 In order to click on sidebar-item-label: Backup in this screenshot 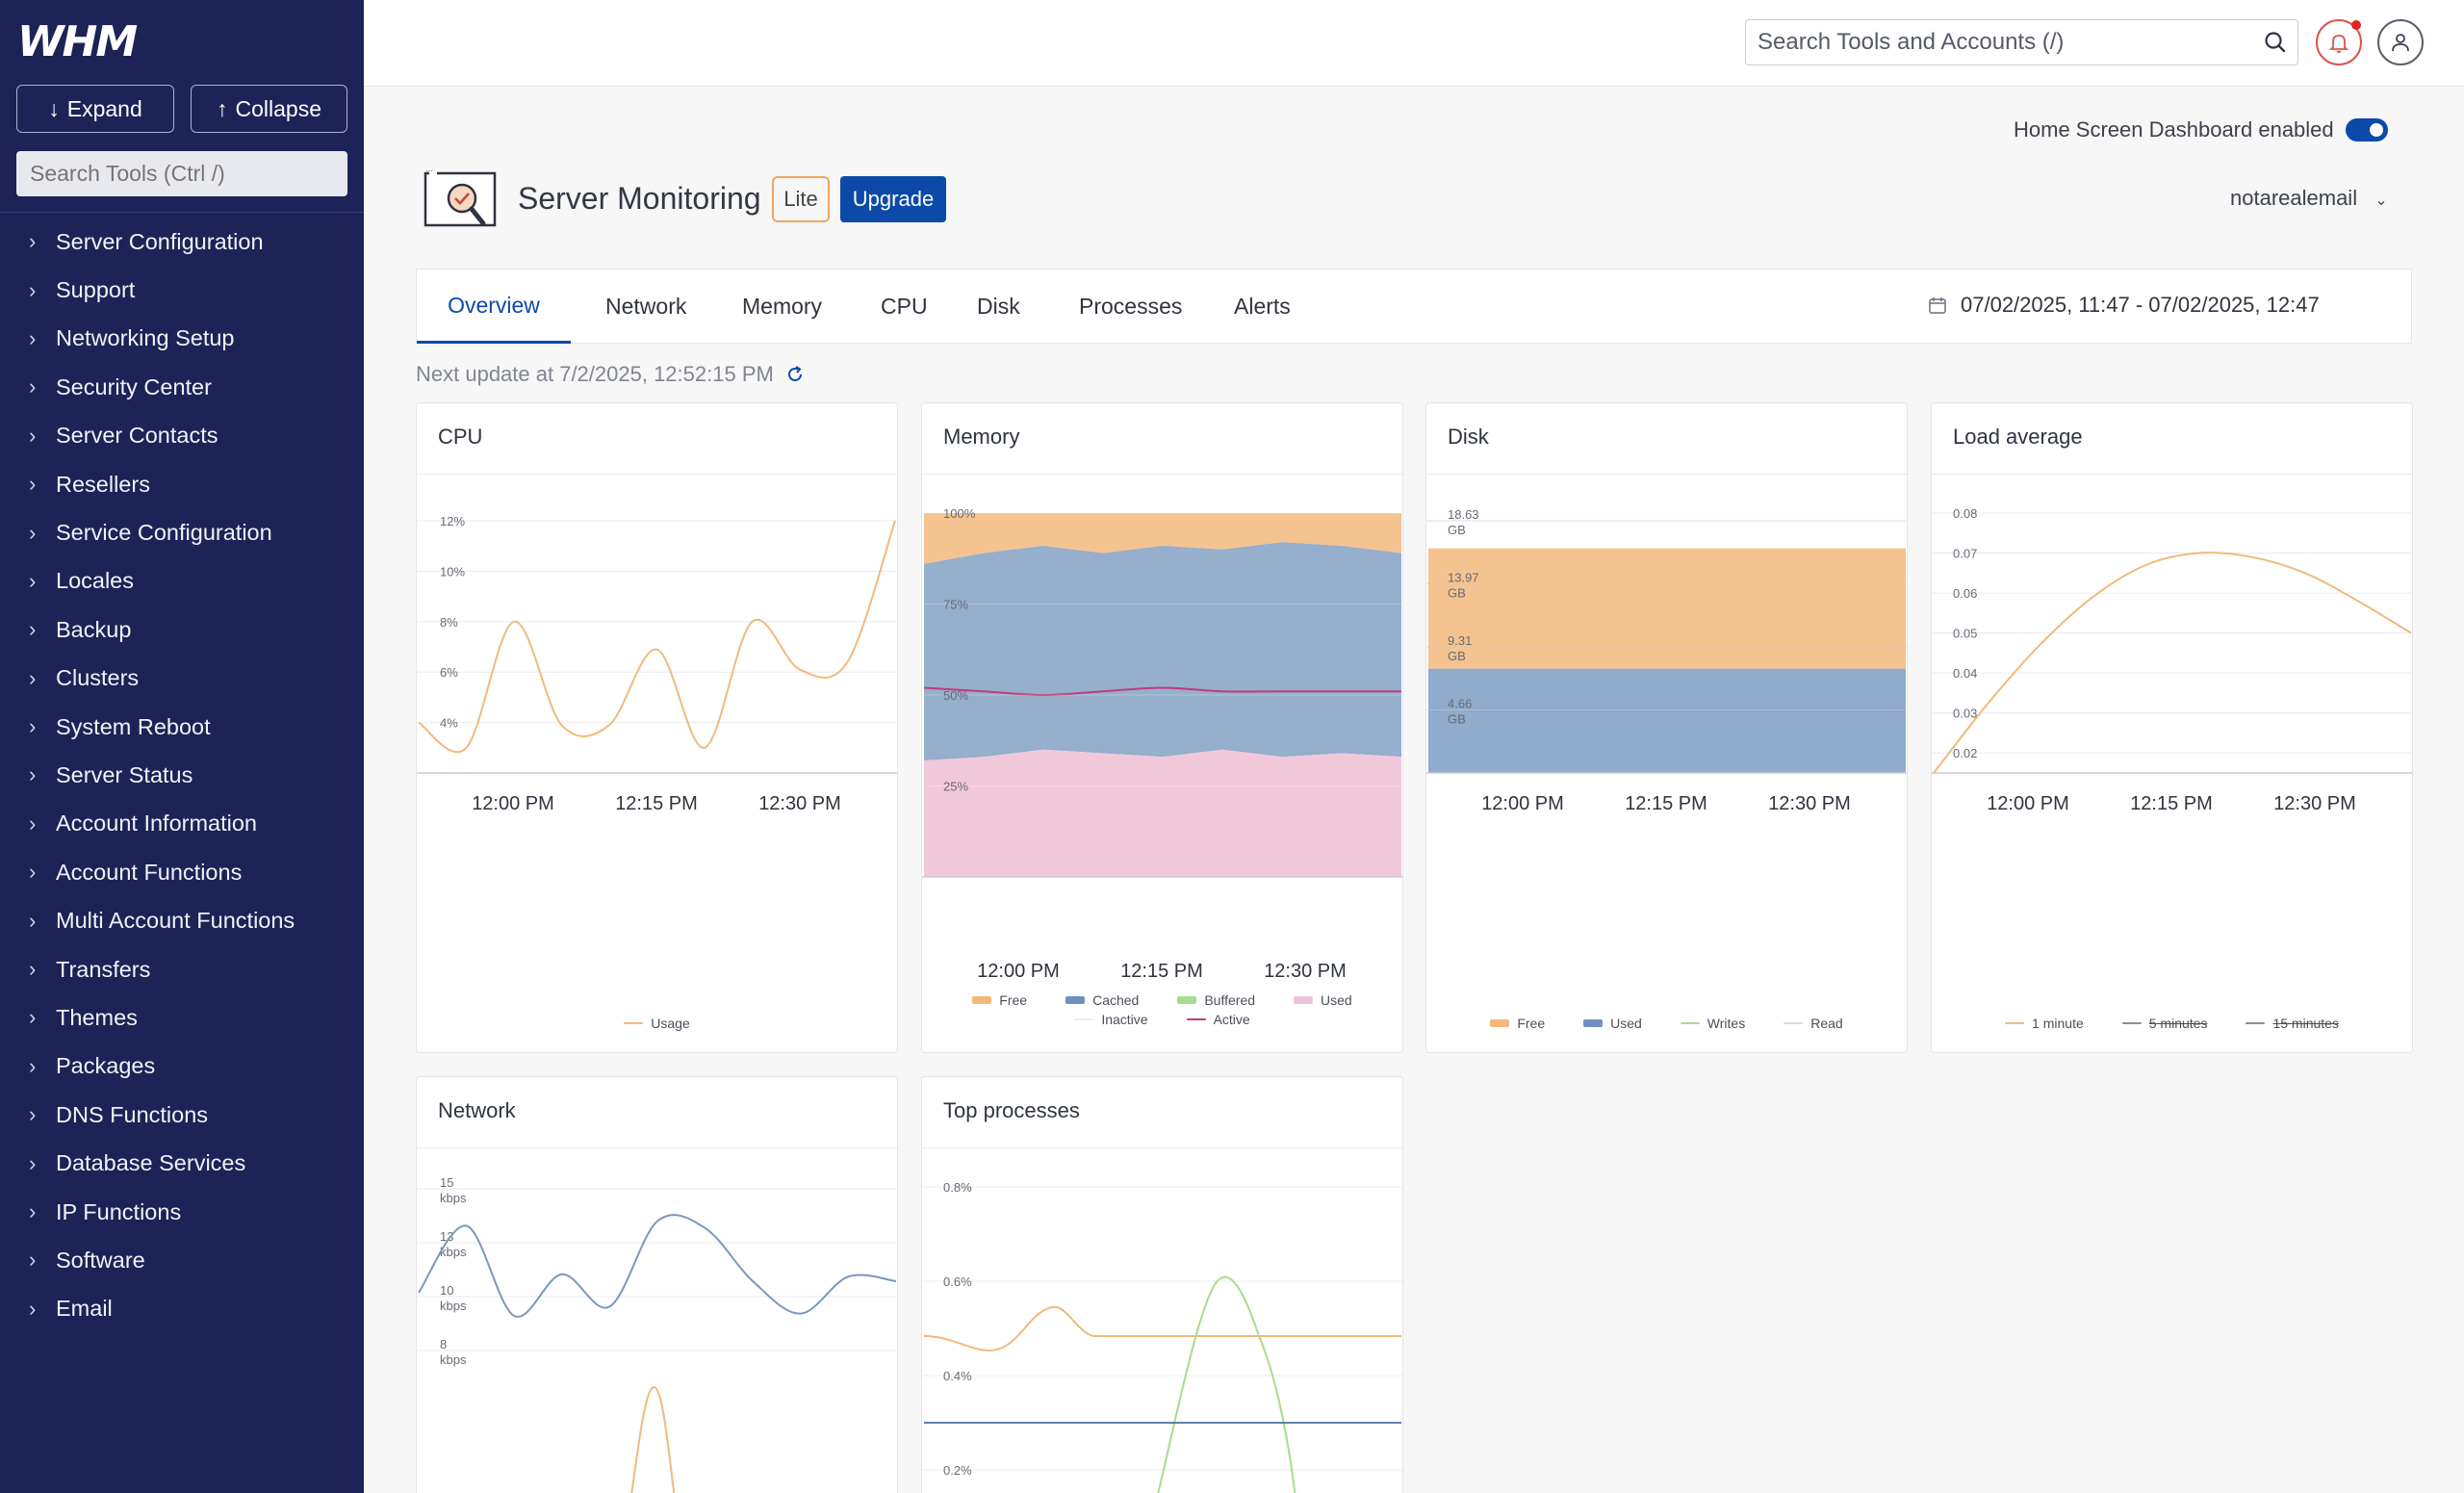, I will do `click(94, 629)`.